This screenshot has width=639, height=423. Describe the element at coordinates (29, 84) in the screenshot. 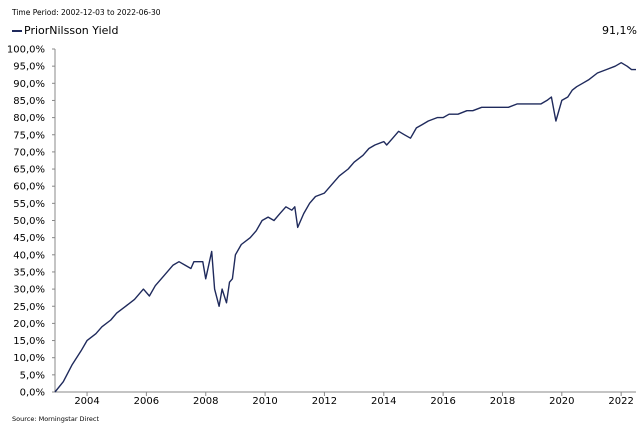

I see `y-tick-label: 90,0%` at that location.